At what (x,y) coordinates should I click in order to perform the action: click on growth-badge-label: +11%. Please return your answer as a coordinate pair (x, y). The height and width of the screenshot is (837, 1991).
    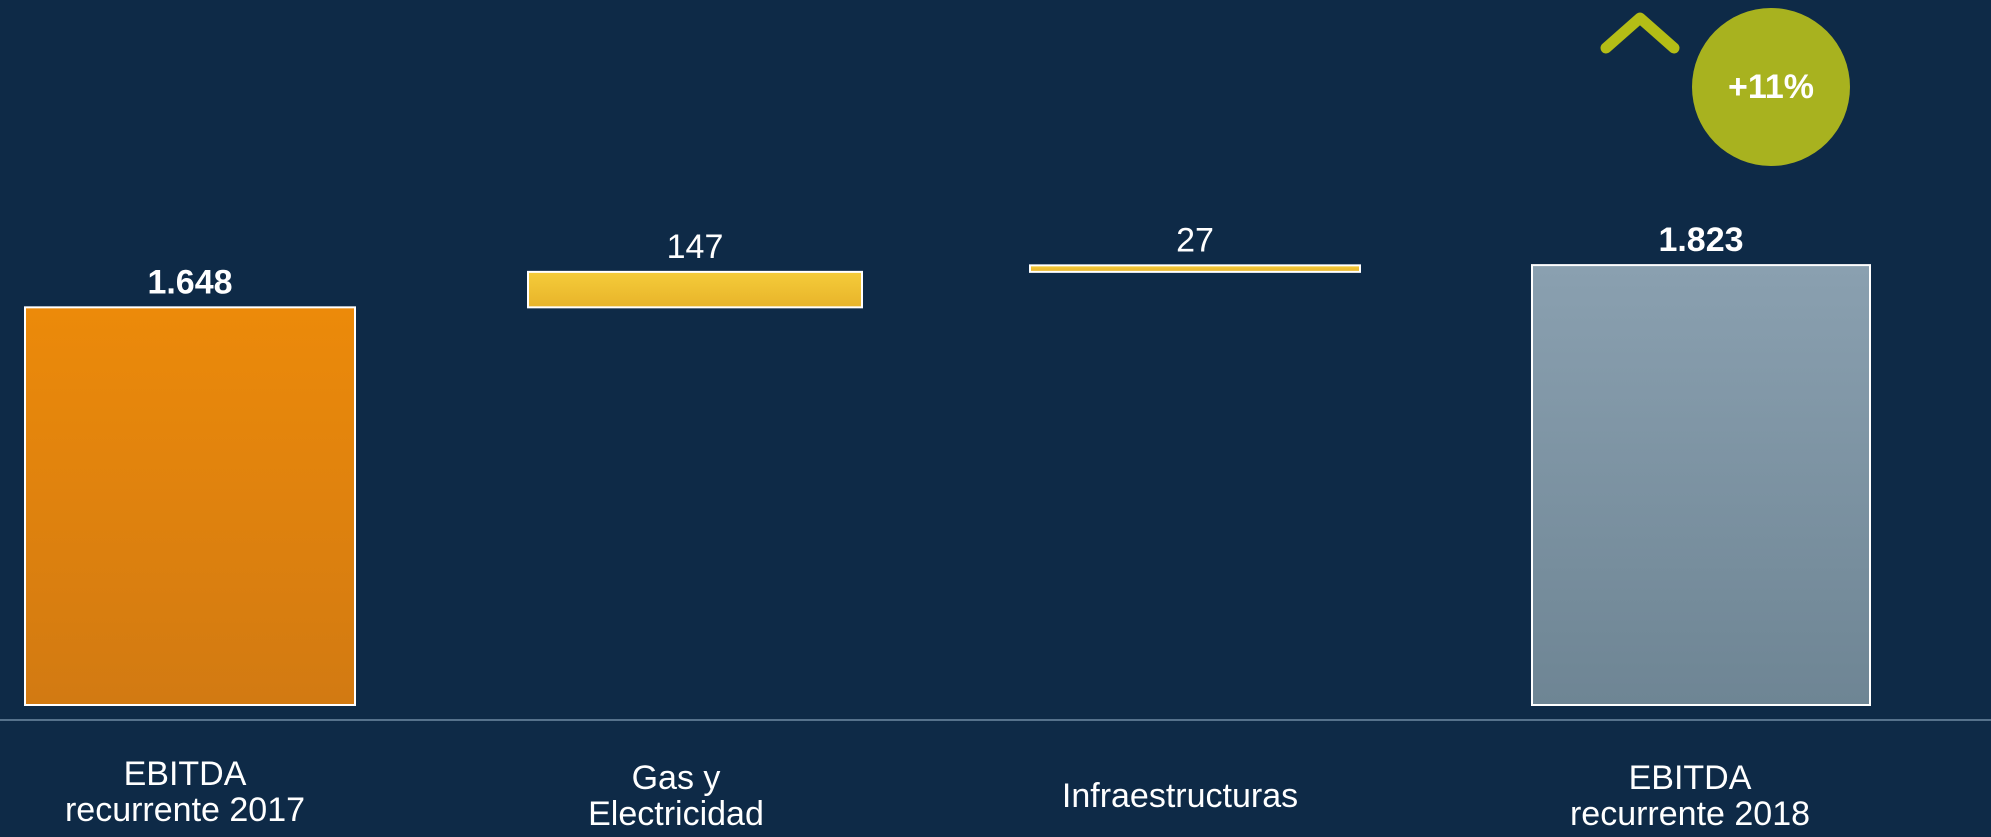
    Looking at the image, I should click on (1771, 86).